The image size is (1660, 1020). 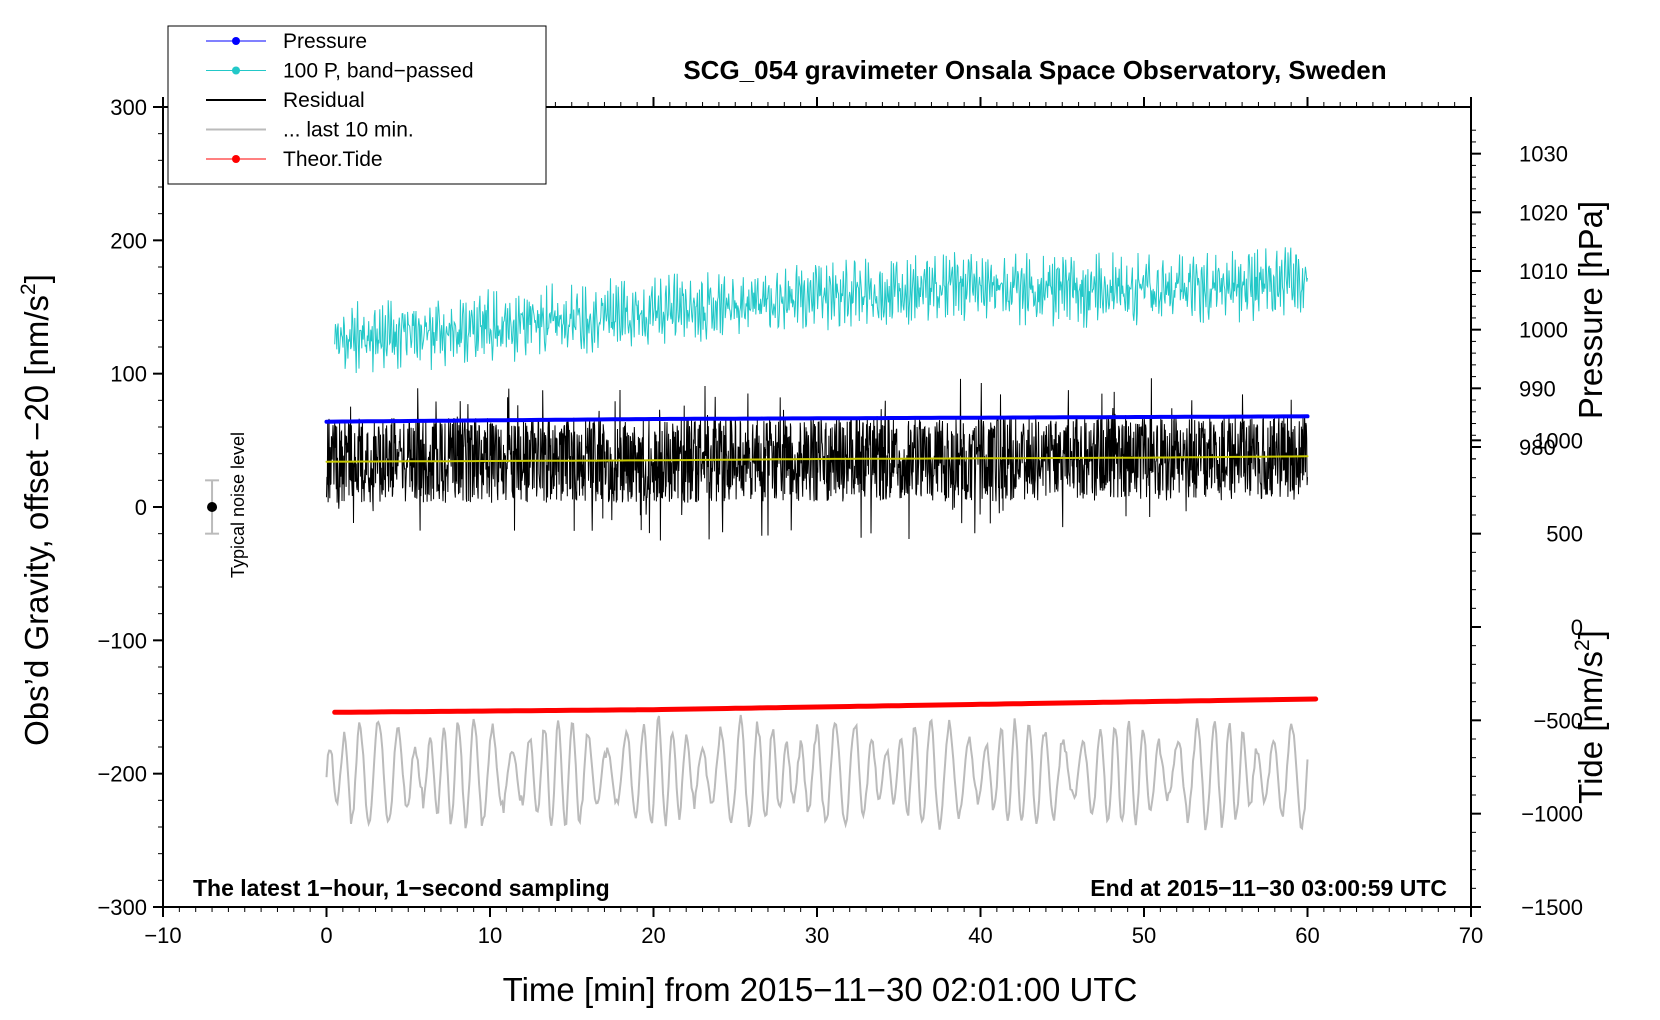 I want to click on pressure-tick-label: 1010, so click(x=1543, y=271).